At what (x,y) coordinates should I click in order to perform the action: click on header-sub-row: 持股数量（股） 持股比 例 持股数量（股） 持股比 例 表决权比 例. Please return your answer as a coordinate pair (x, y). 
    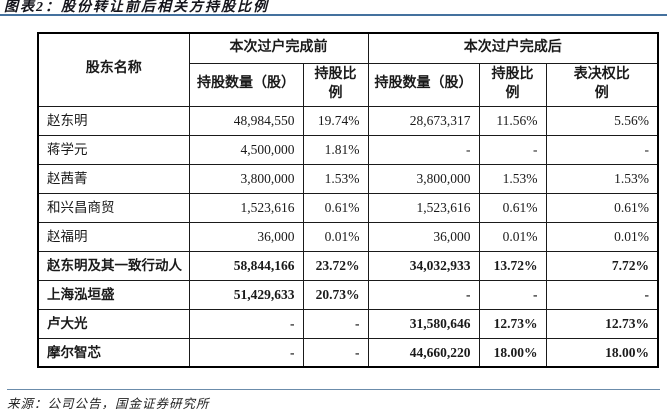
    Looking at the image, I should click on (348, 85).